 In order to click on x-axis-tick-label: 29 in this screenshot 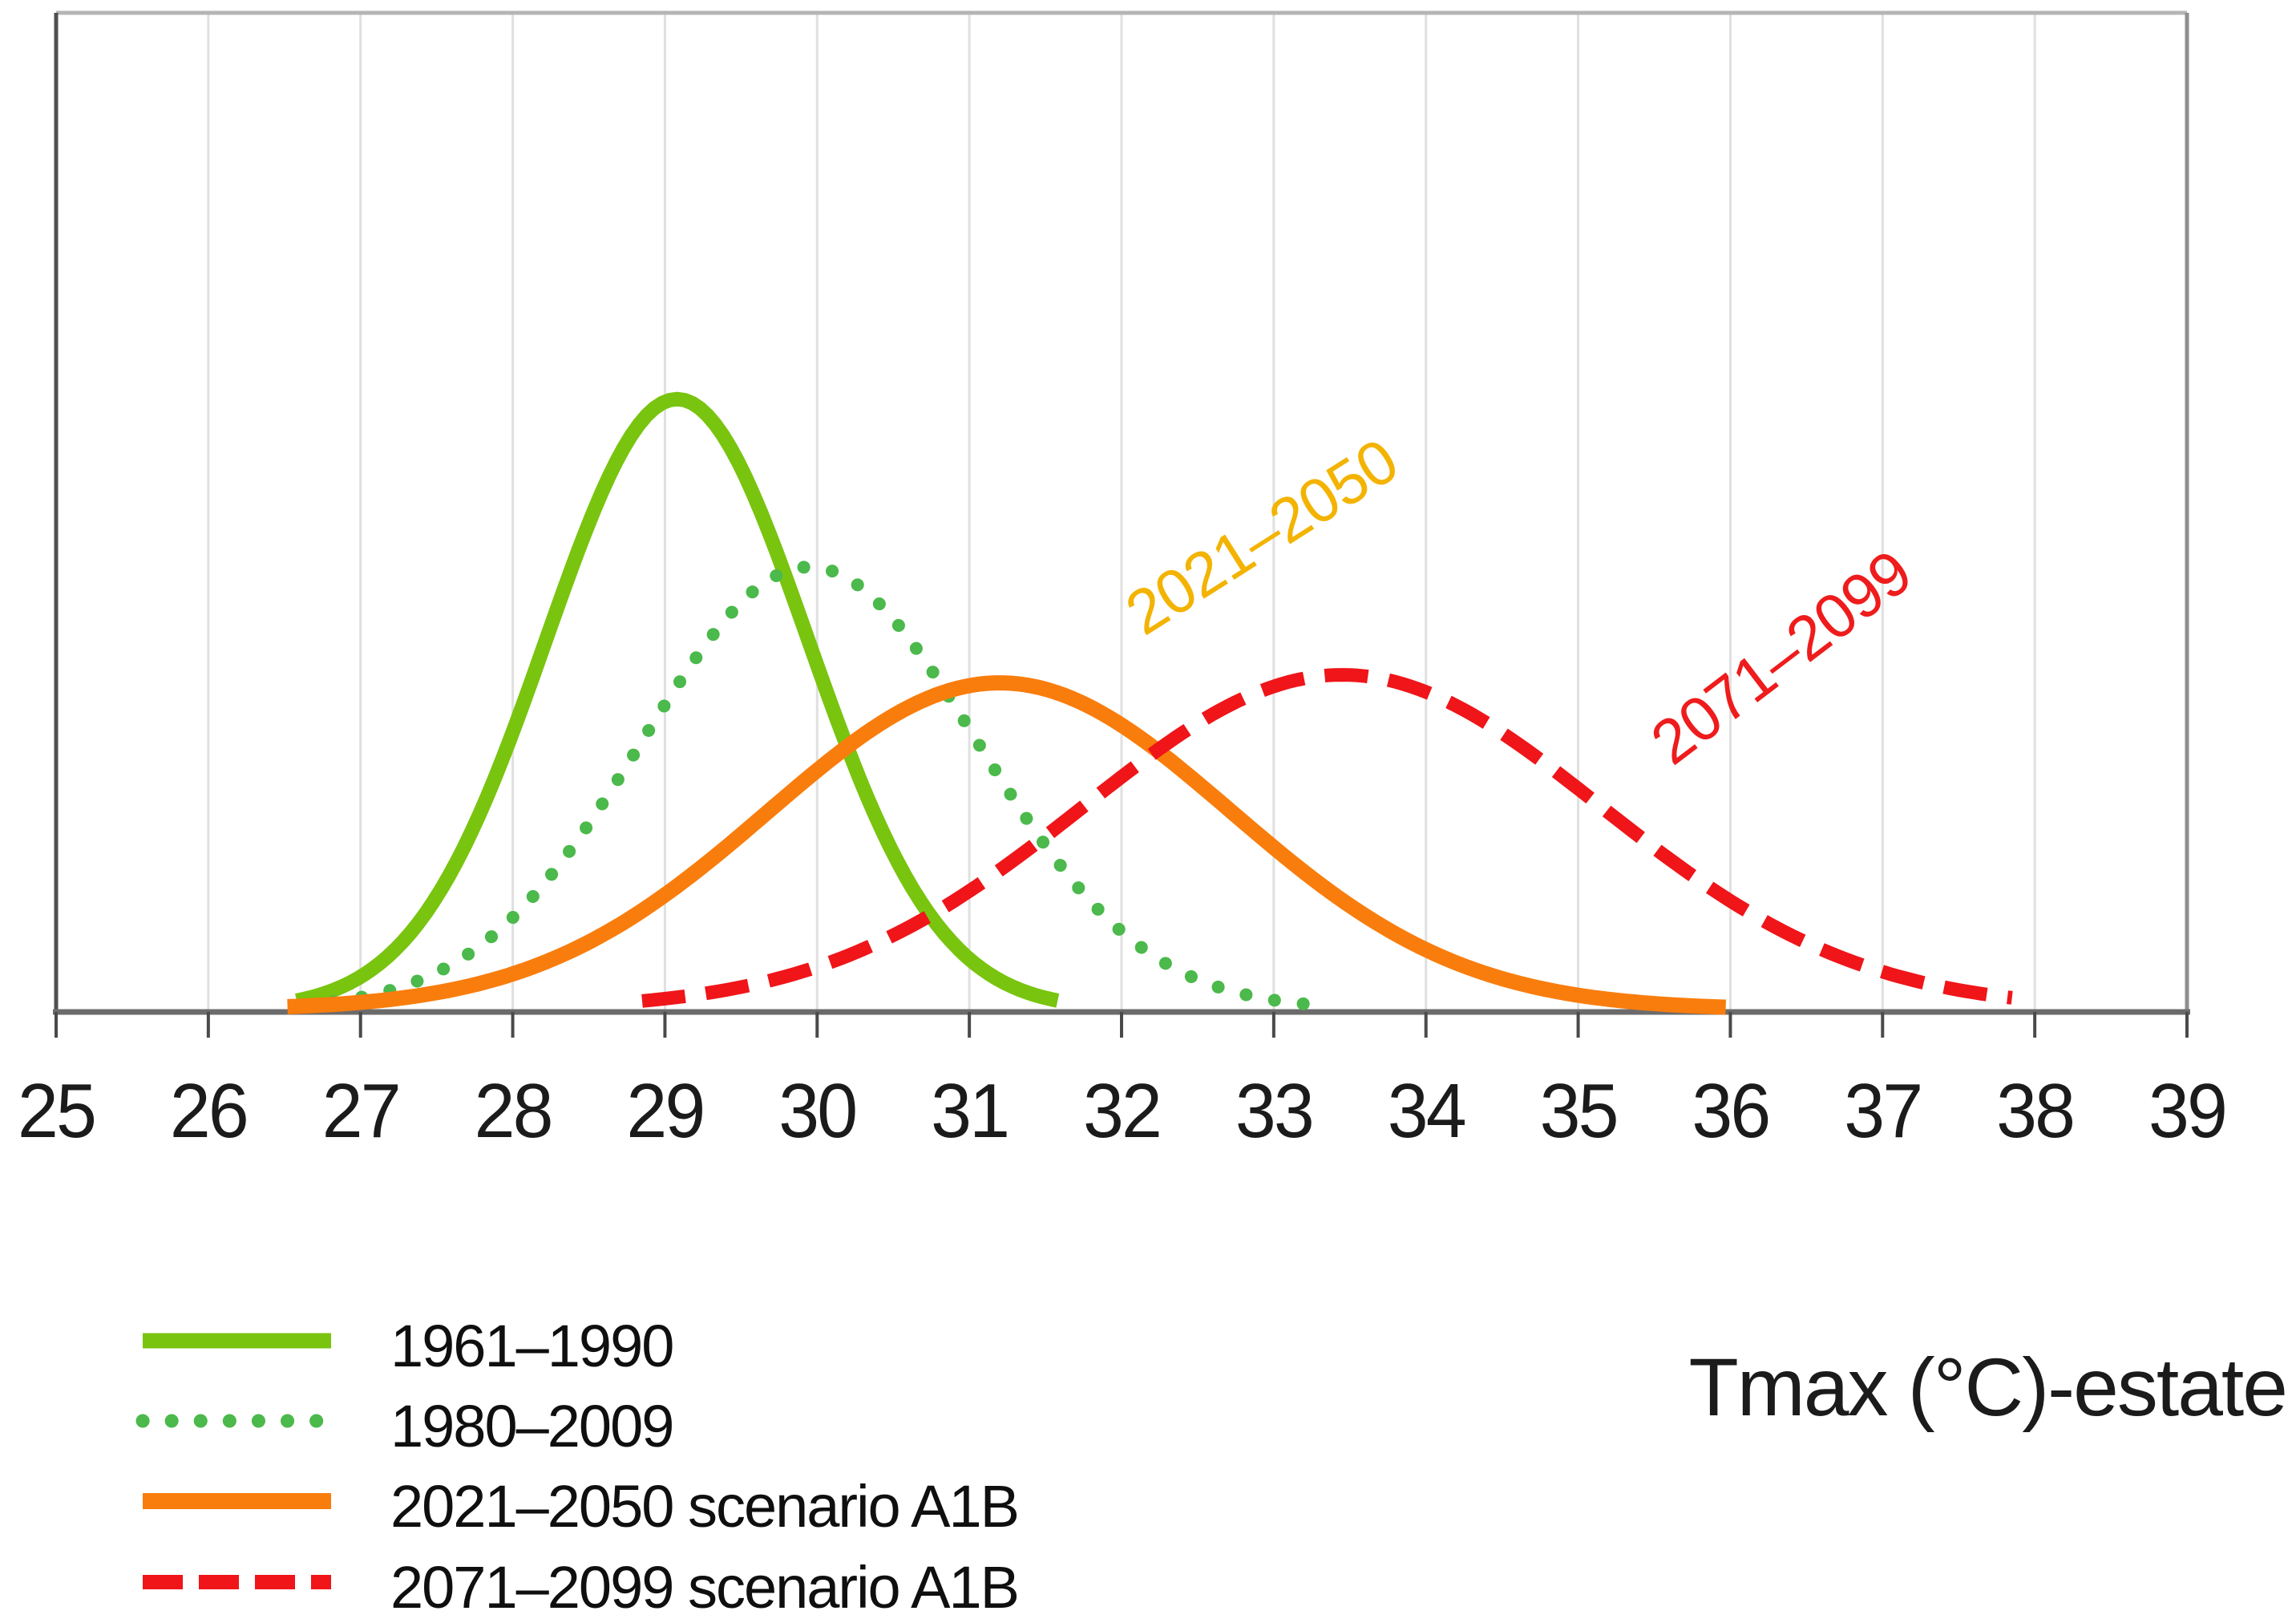, I will do `click(664, 1111)`.